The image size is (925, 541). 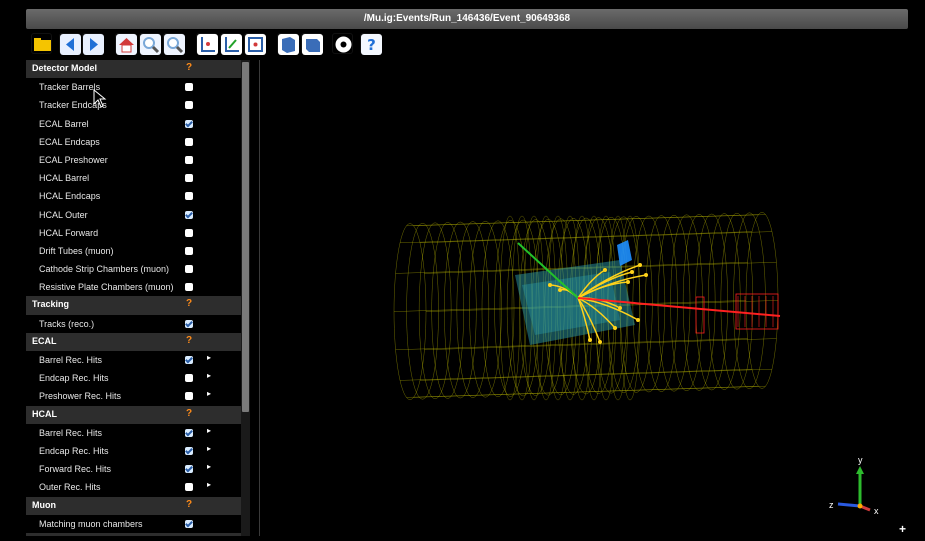 I want to click on sidebar-item-preshower-rec-hits: Preshower Rec. Hits ▸, so click(x=133, y=396).